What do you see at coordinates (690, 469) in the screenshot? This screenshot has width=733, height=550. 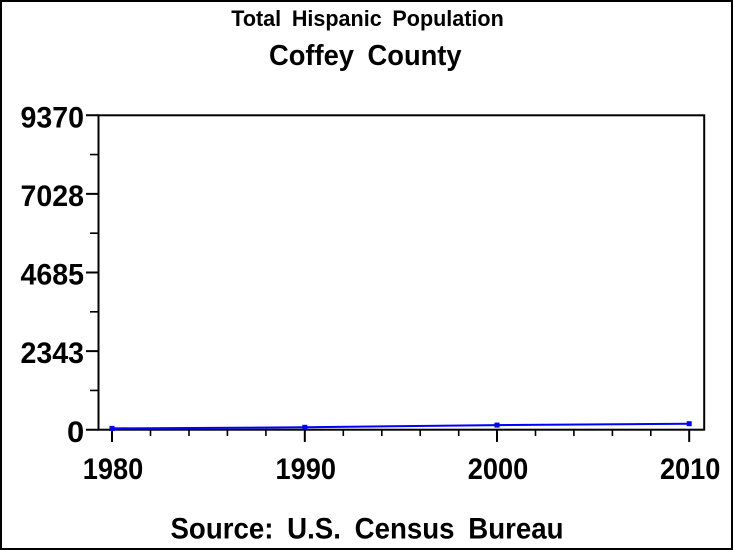 I see `svg-text: 2010` at bounding box center [690, 469].